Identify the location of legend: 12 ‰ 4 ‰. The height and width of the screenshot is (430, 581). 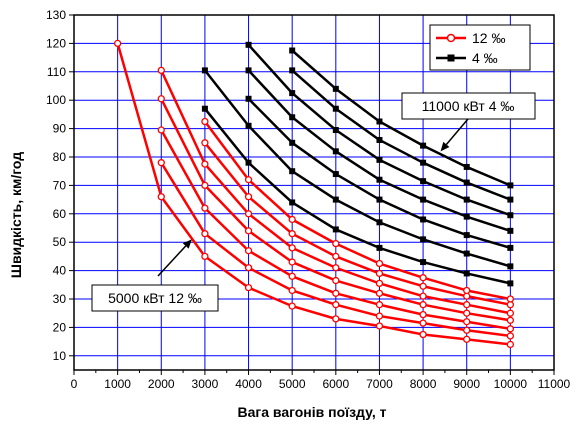
(480, 47).